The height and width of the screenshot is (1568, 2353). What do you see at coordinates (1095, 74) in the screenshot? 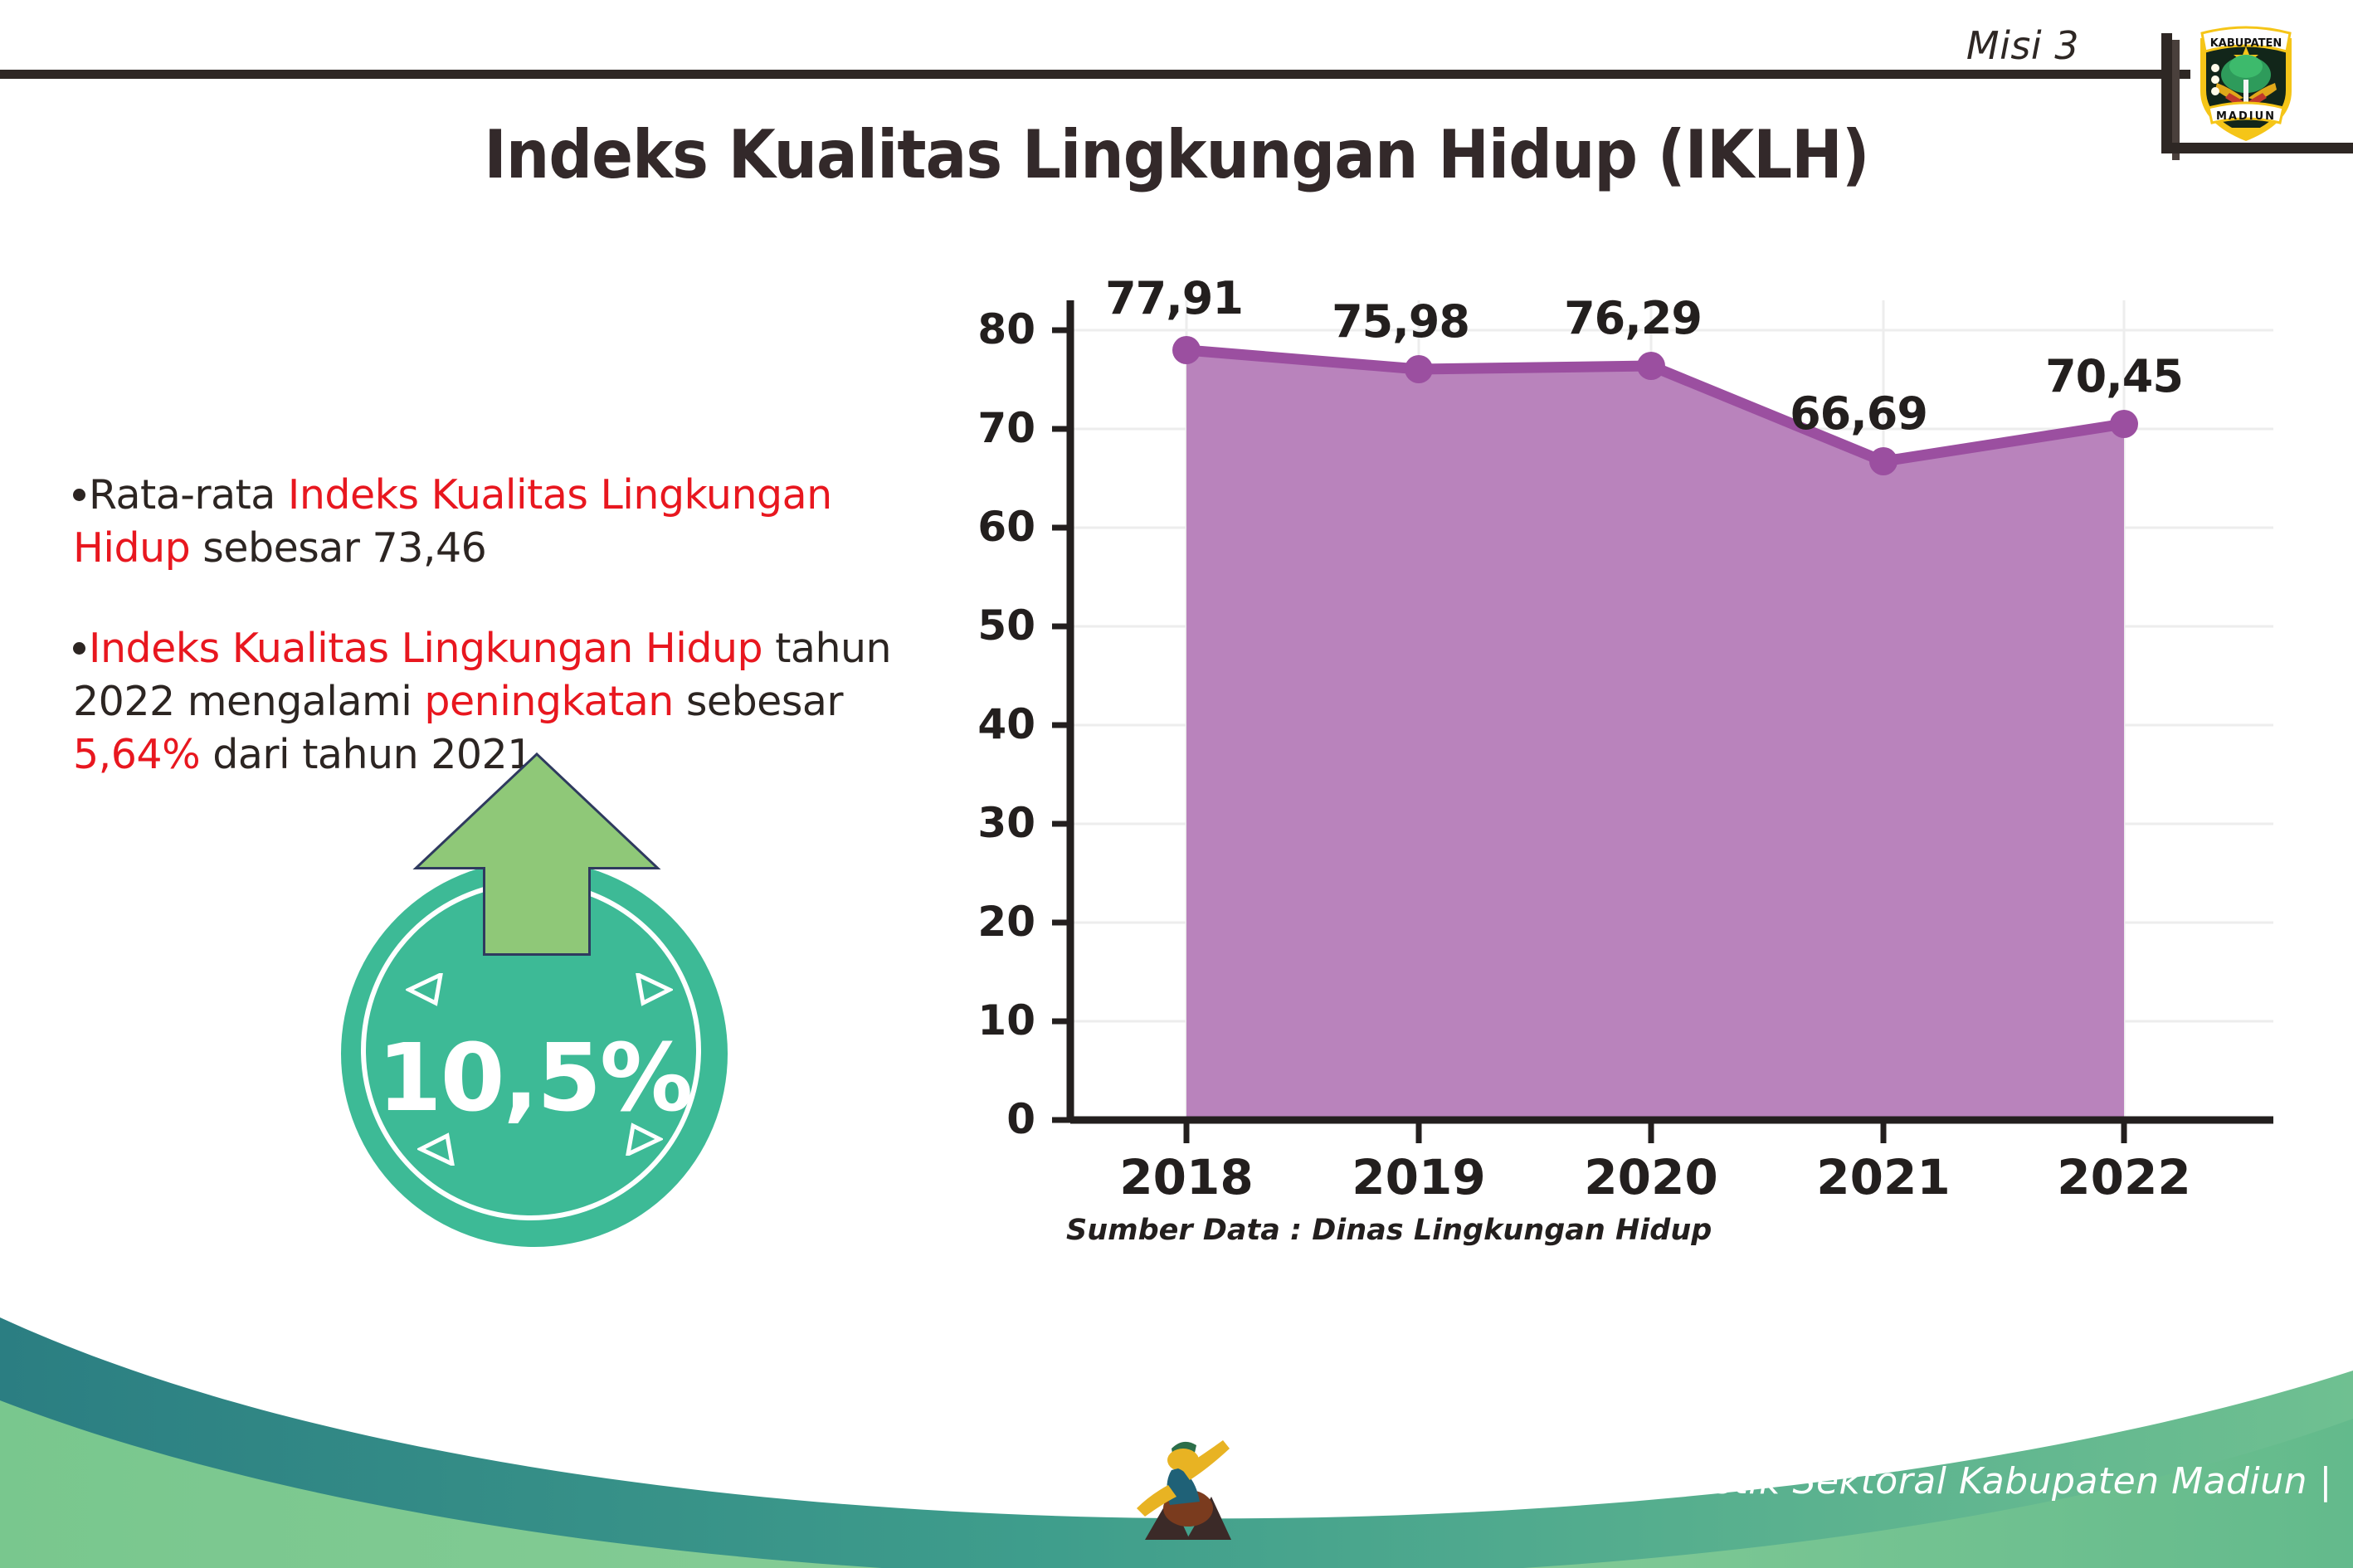
I see `header-rule` at bounding box center [1095, 74].